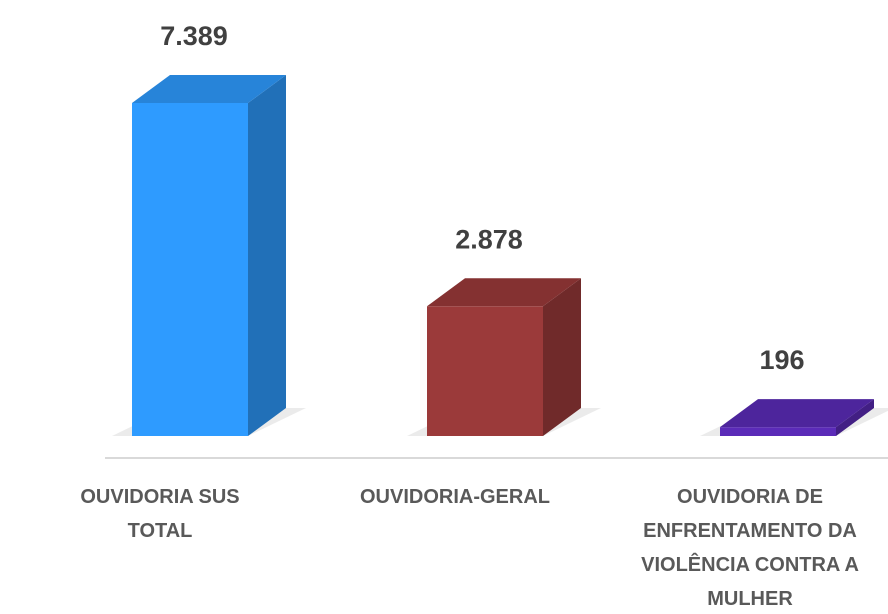 This screenshot has width=888, height=614. I want to click on category-label: OUVIDORIA-GERAL, so click(455, 497).